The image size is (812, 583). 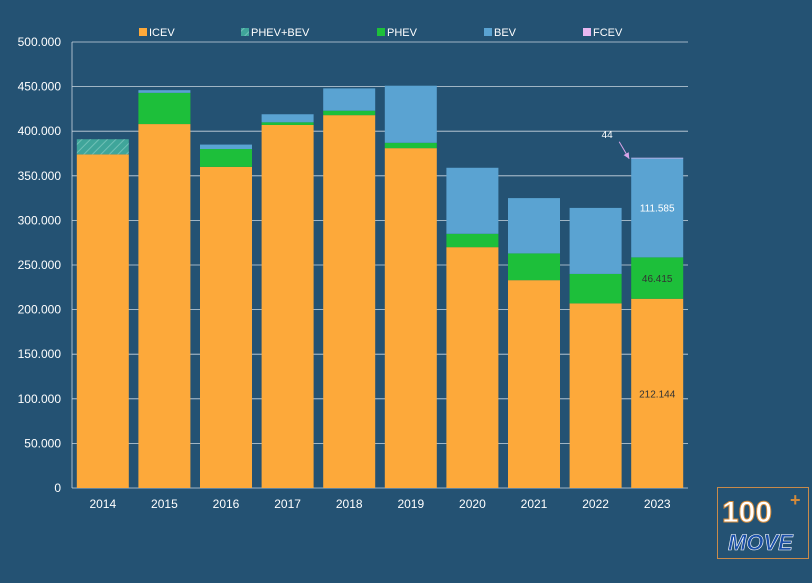 I want to click on bar-phev-2016, so click(x=226, y=158).